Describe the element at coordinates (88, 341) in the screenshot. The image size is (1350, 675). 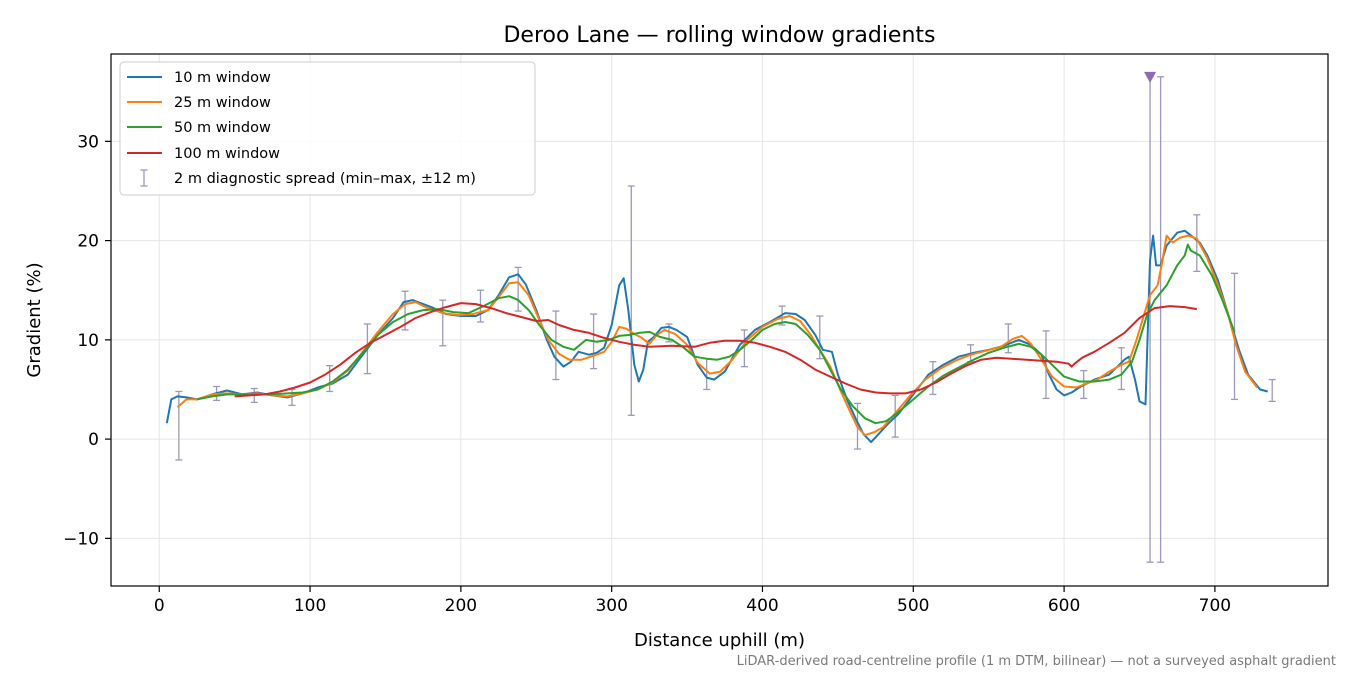
I see `y-tick-label: 10` at that location.